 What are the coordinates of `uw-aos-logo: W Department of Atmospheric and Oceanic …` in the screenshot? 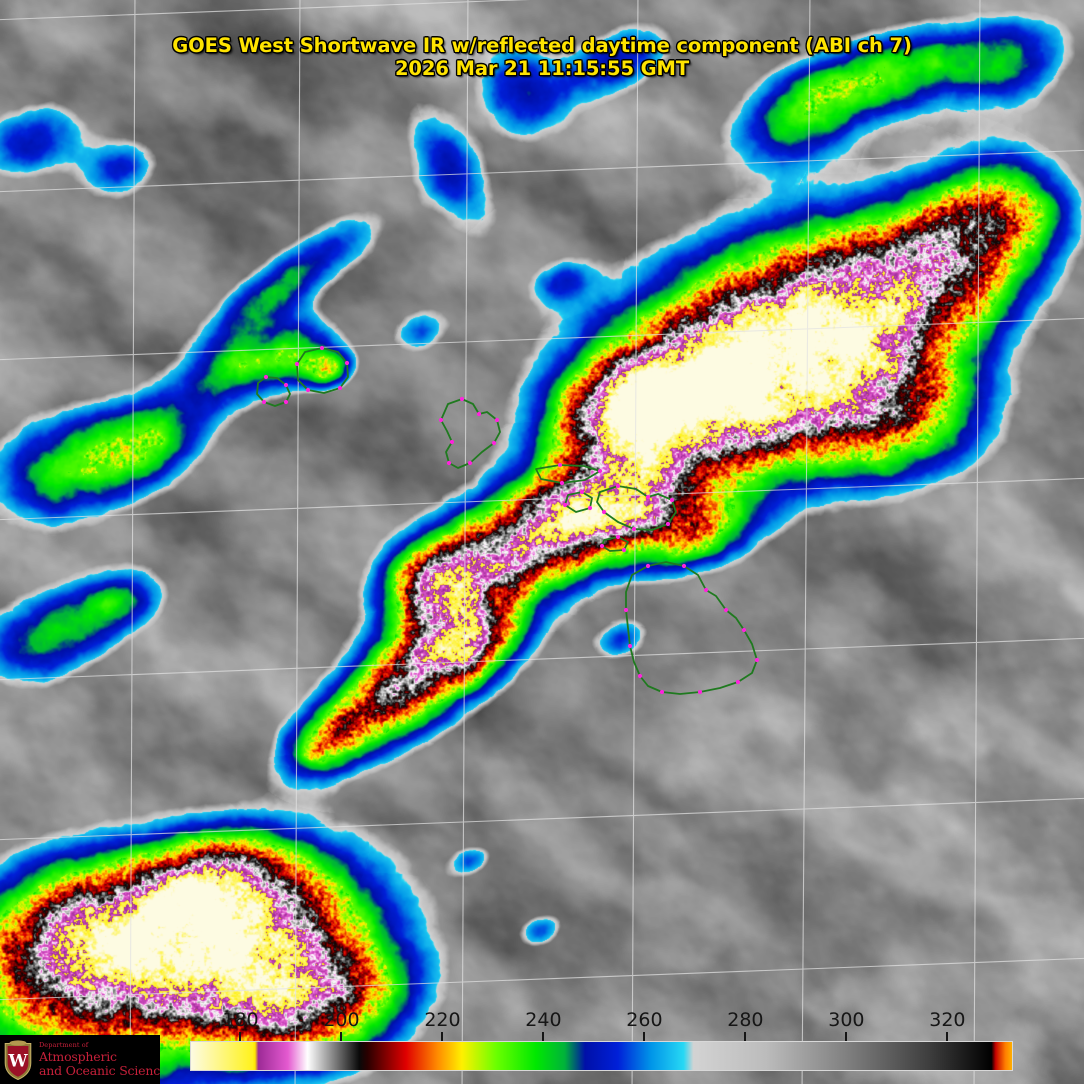 It's located at (80, 1059).